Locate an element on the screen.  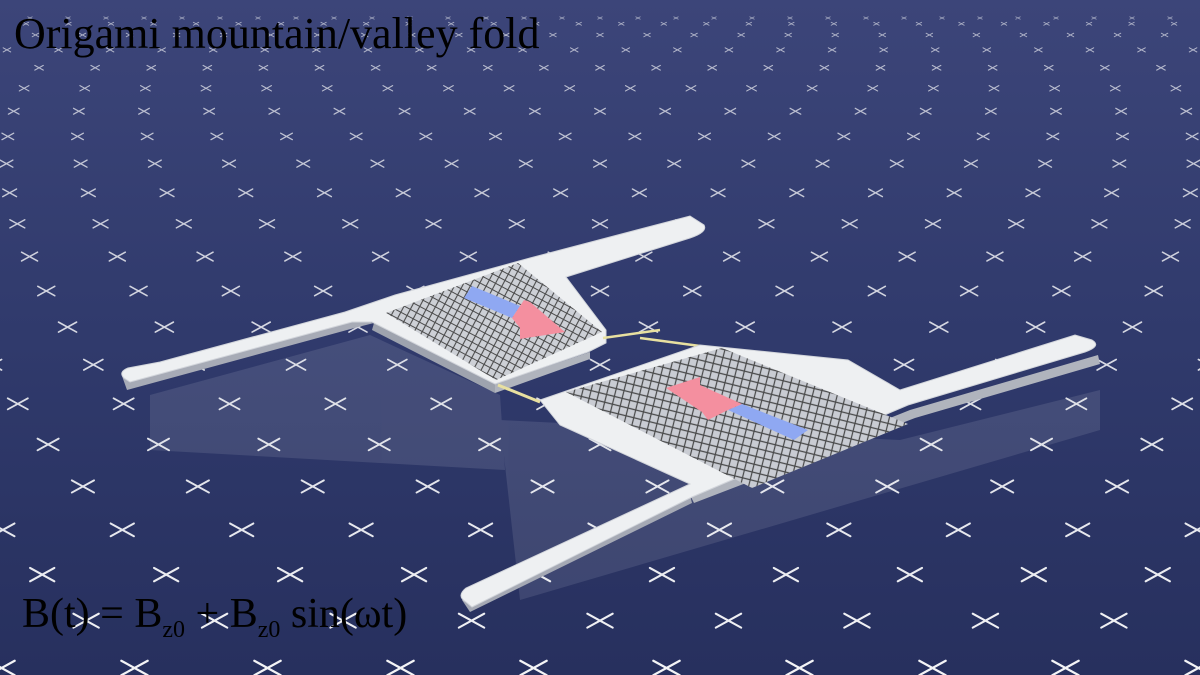
right-mesh-pattern is located at coordinates (737, 418).